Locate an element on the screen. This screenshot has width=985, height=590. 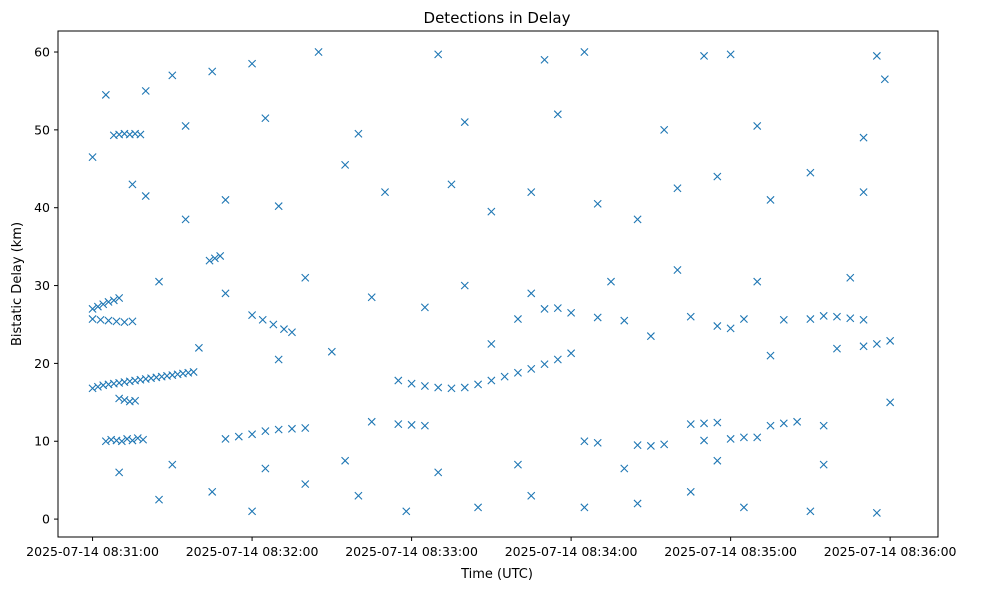
y-axis: 0 10 20 30 40 50 60 is located at coordinates (46, 286).